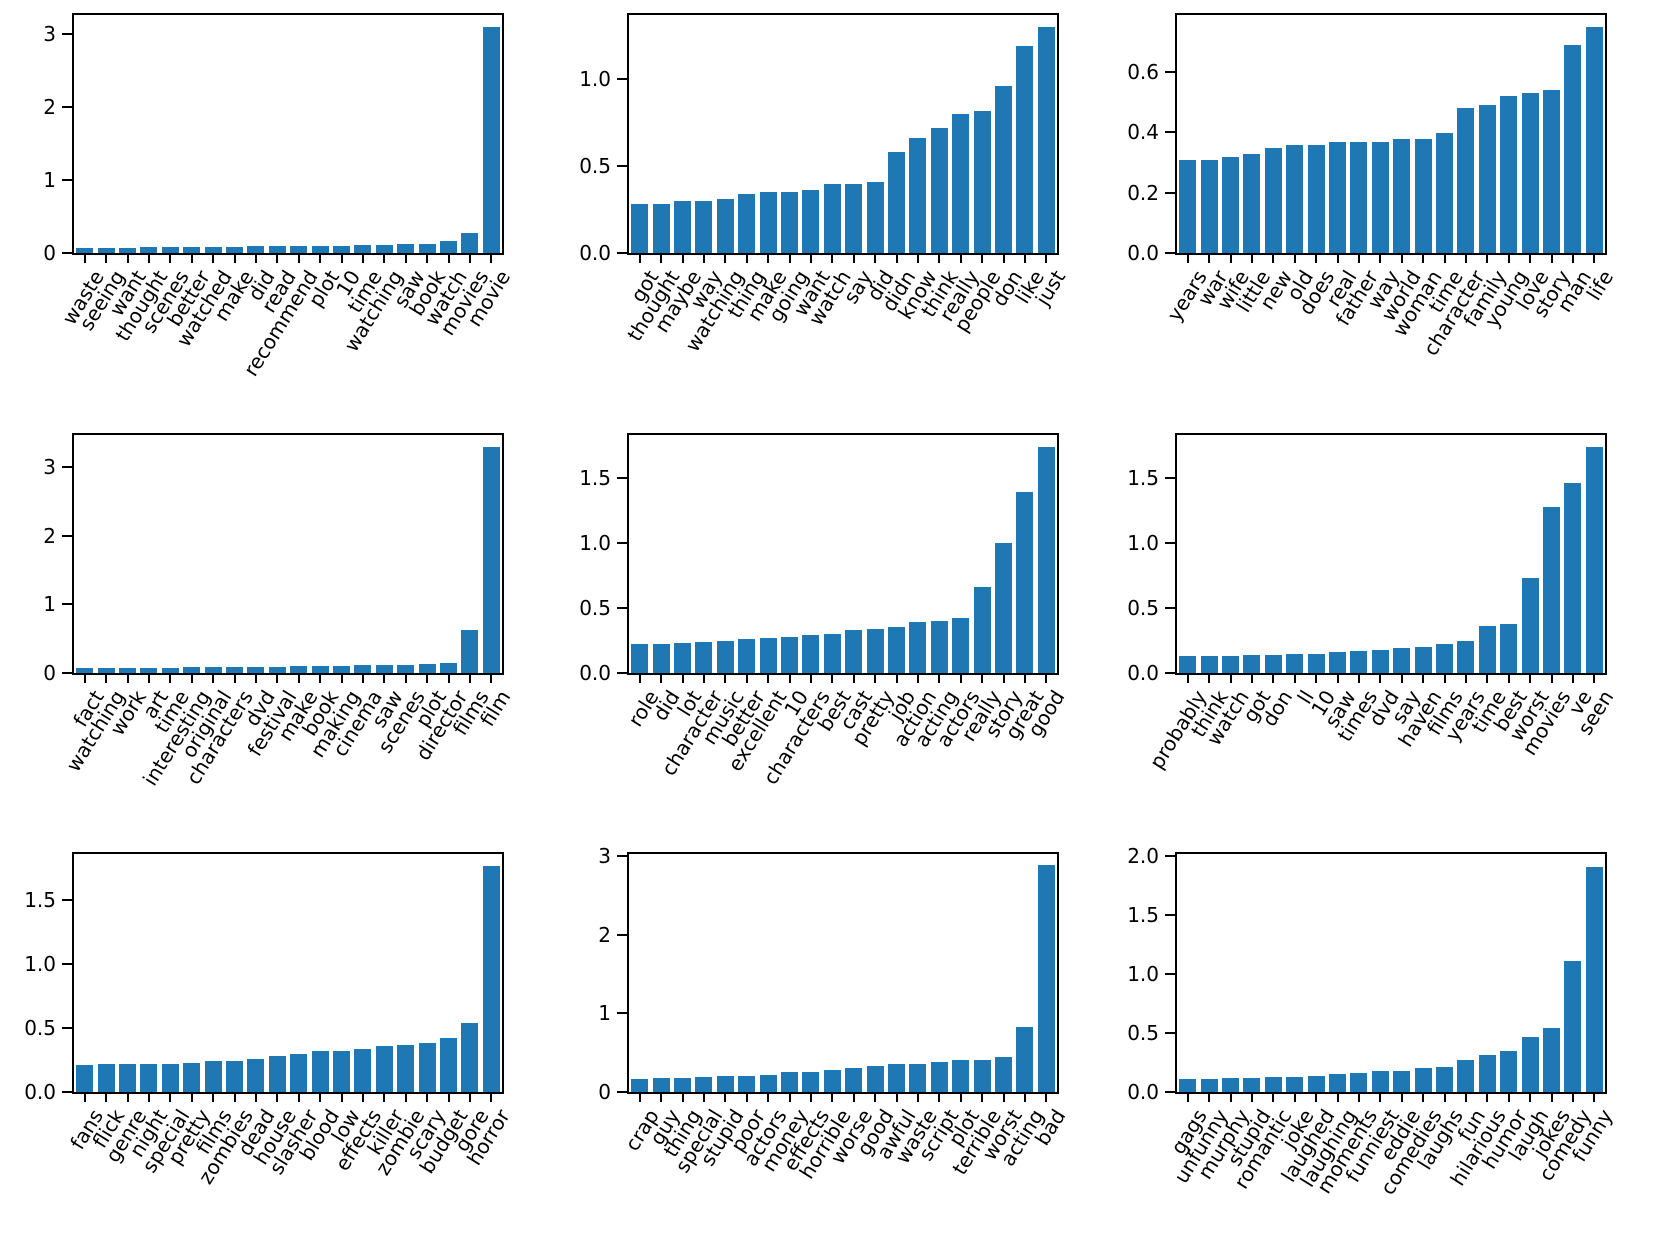 Image resolution: width=1664 pixels, height=1244 pixels. I want to click on bar-bad, so click(1046, 978).